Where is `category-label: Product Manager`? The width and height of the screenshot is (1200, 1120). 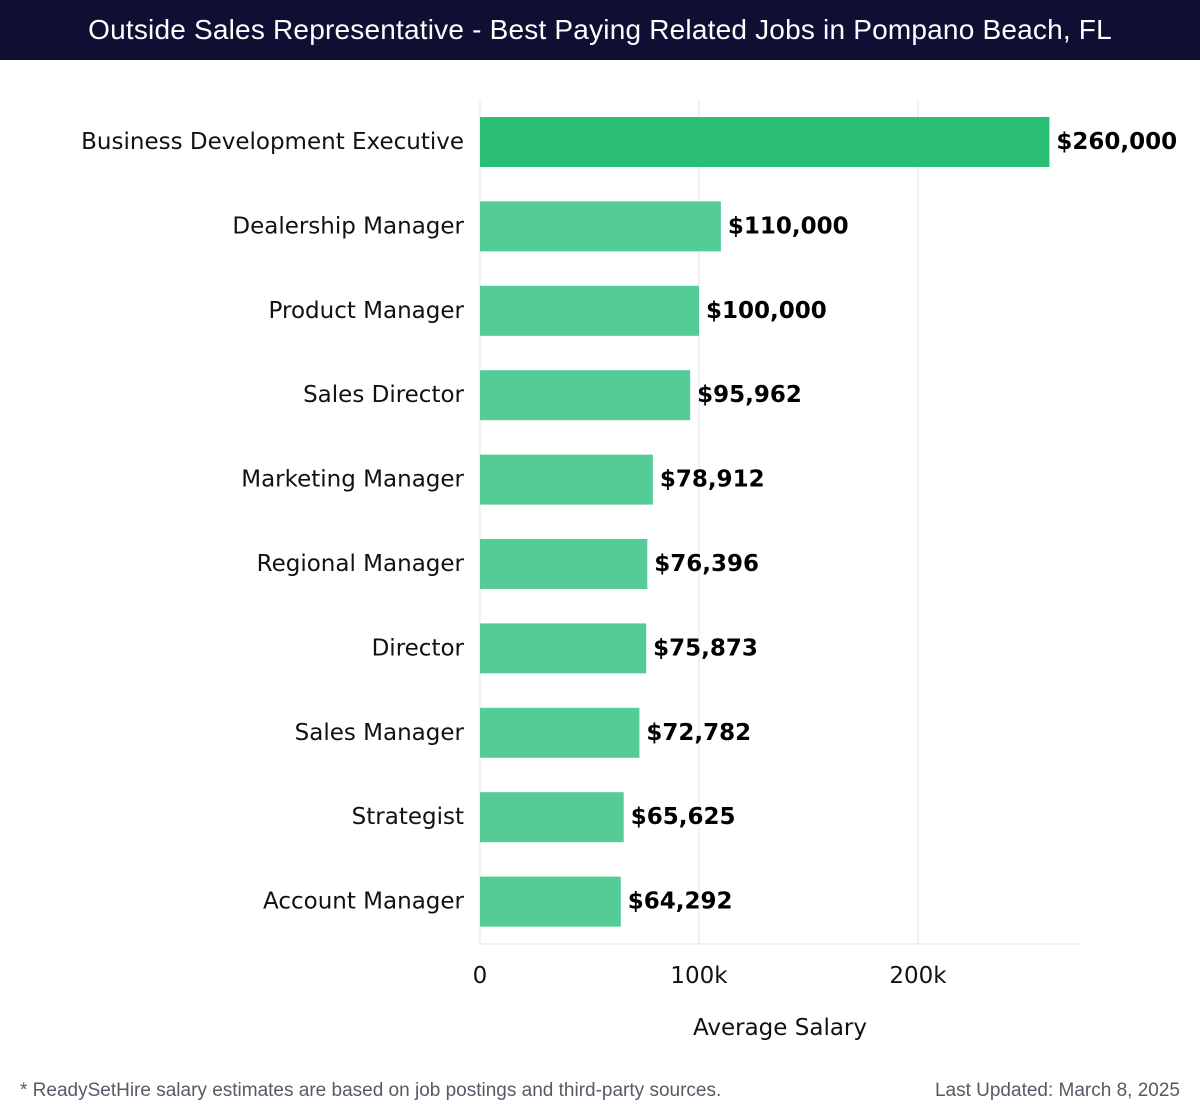 category-label: Product Manager is located at coordinates (367, 311).